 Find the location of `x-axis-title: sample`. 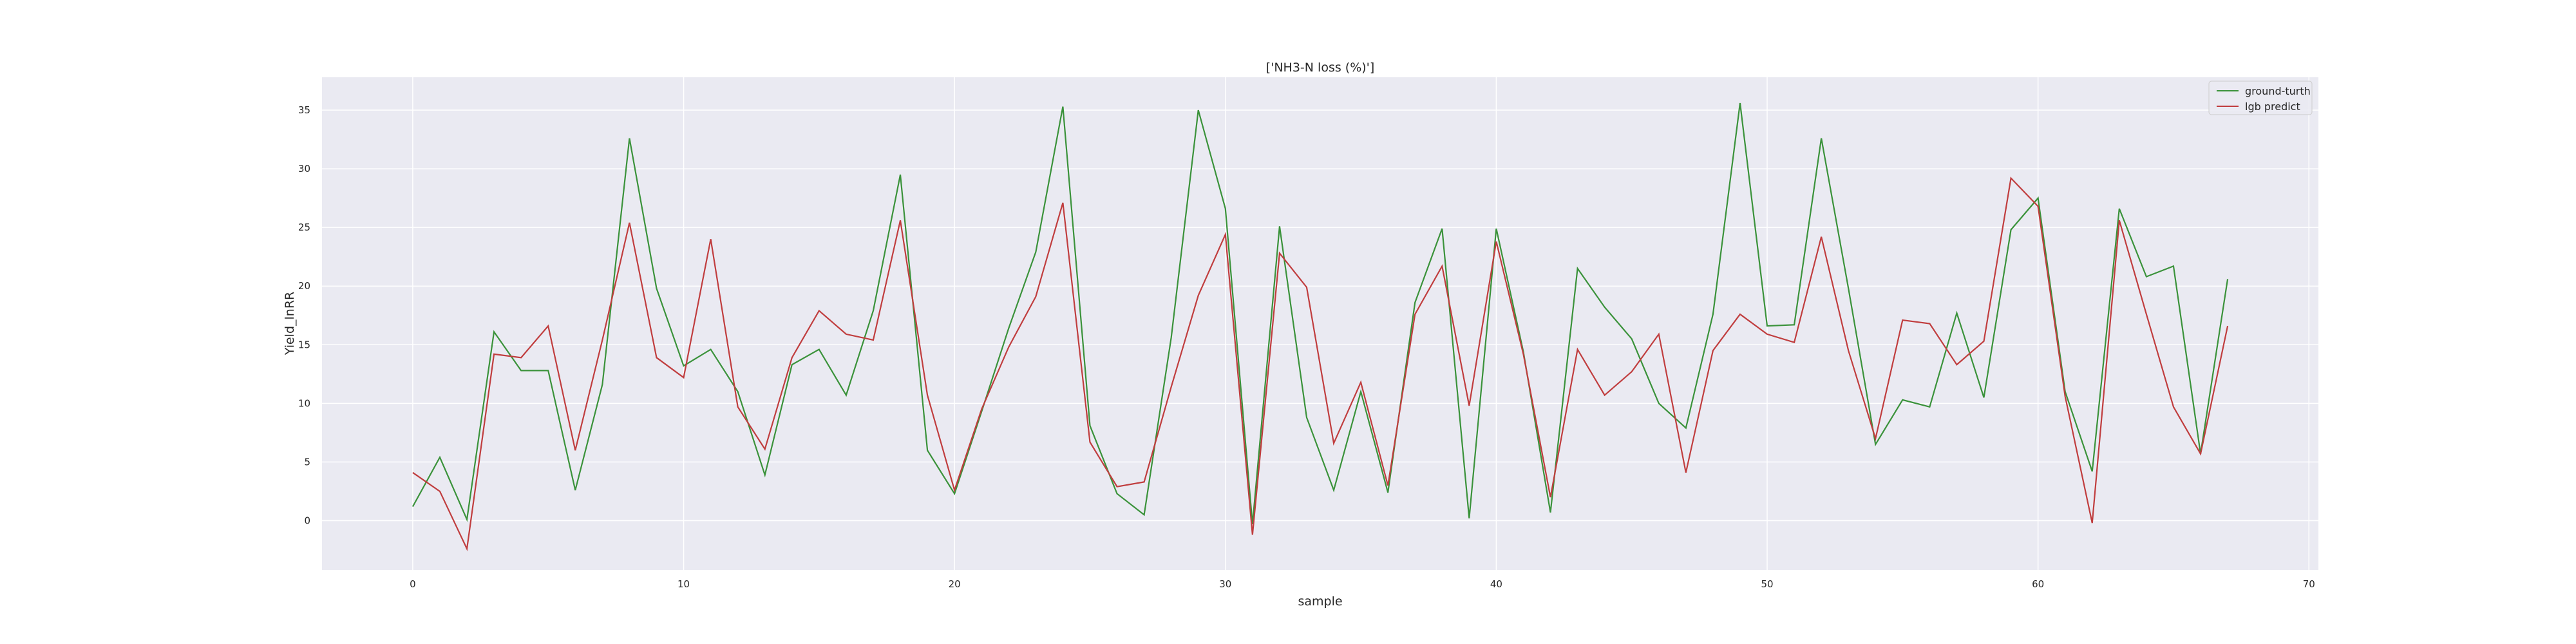

x-axis-title: sample is located at coordinates (1320, 602).